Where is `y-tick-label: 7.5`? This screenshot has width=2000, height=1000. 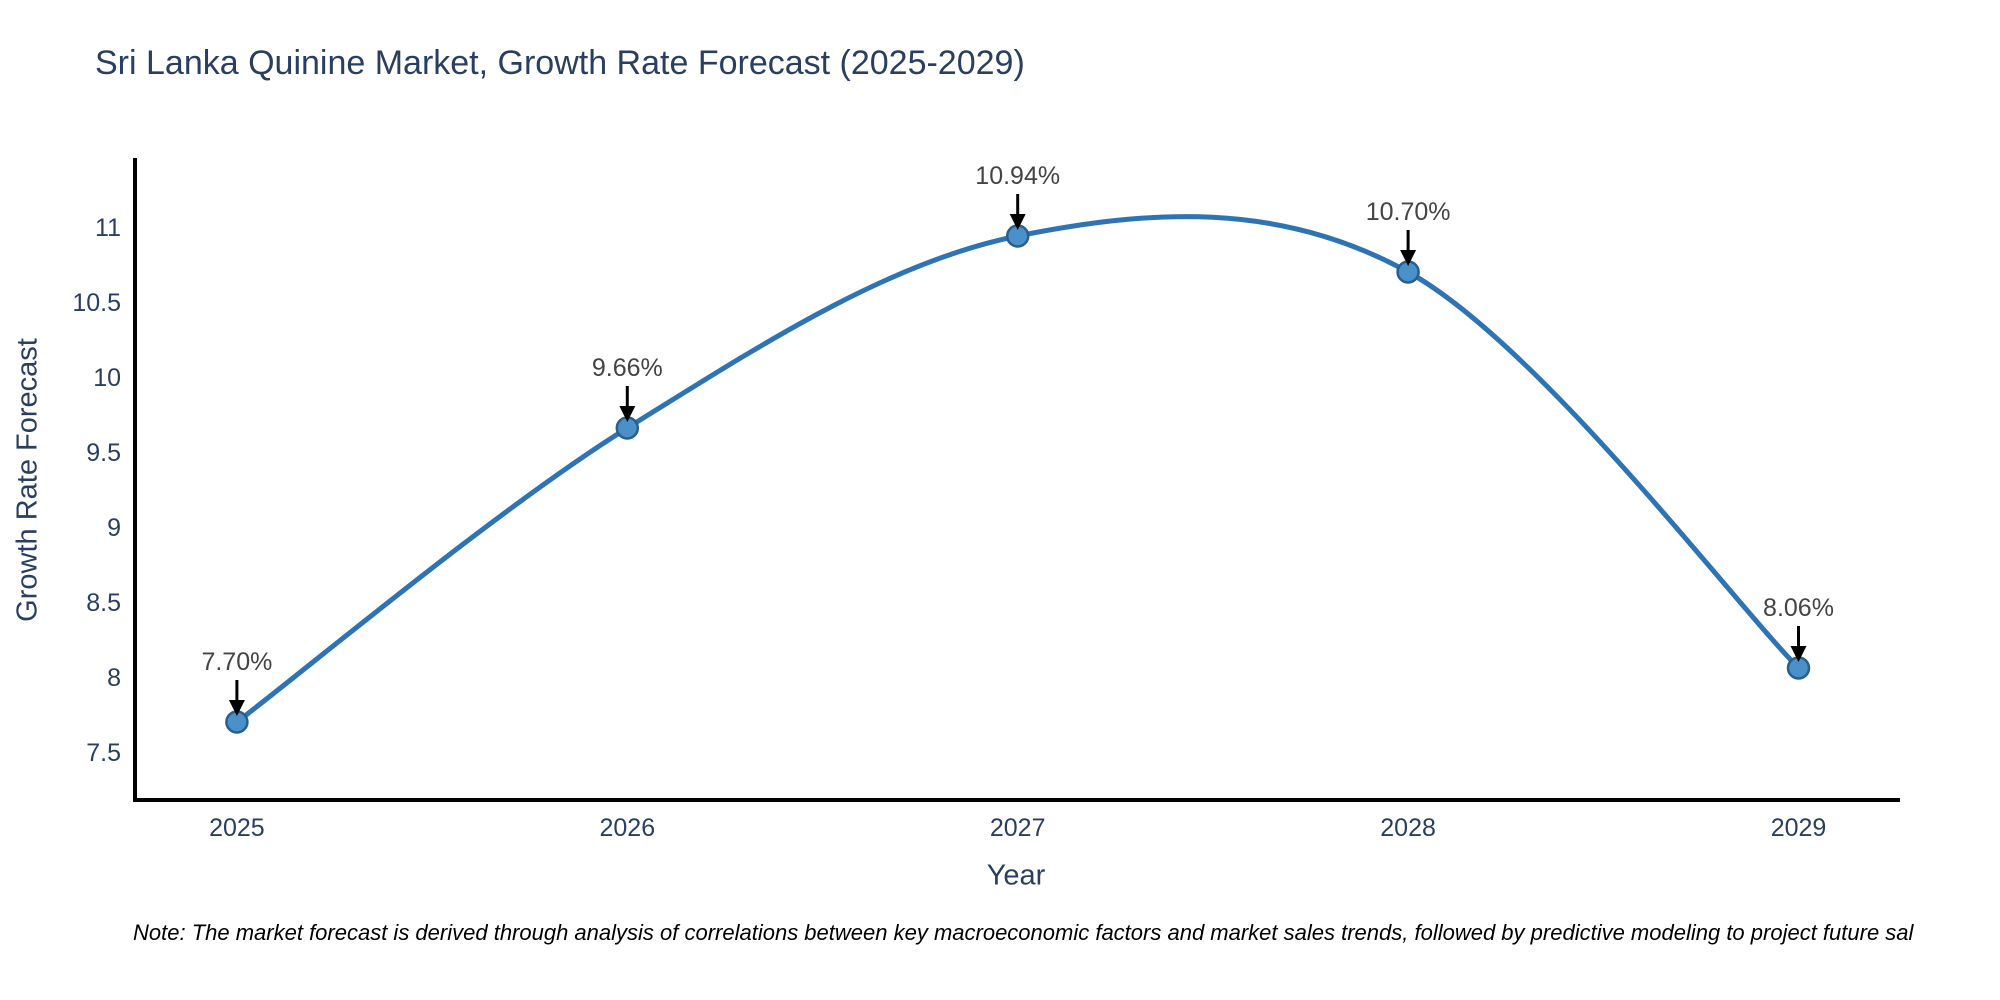
y-tick-label: 7.5 is located at coordinates (103, 753).